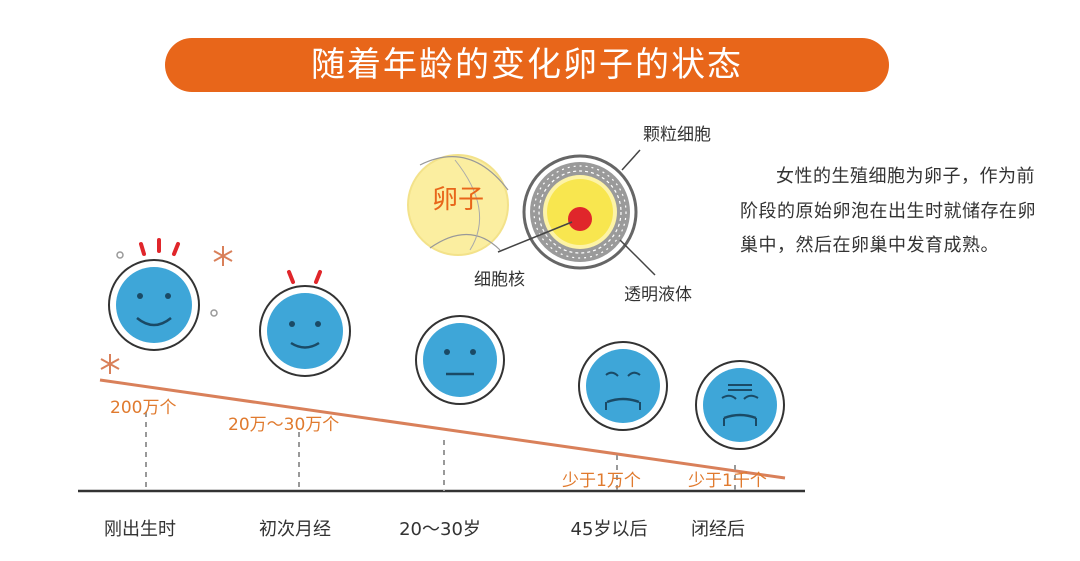 The width and height of the screenshot is (1080, 561). I want to click on count-label-45: 少于1万个, so click(601, 481).